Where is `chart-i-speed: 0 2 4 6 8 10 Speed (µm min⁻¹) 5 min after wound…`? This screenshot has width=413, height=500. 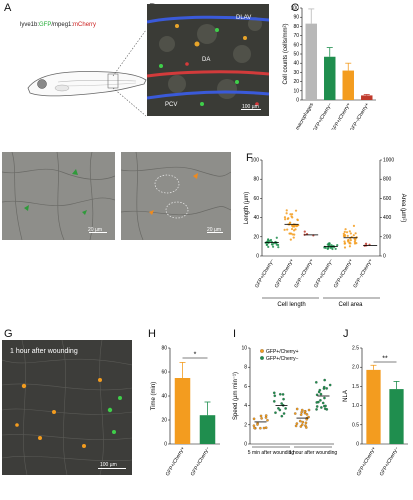 chart-i-speed: 0 2 4 6 8 10 Speed (µm min⁻¹) 5 min after wound… is located at coordinates (285, 401).